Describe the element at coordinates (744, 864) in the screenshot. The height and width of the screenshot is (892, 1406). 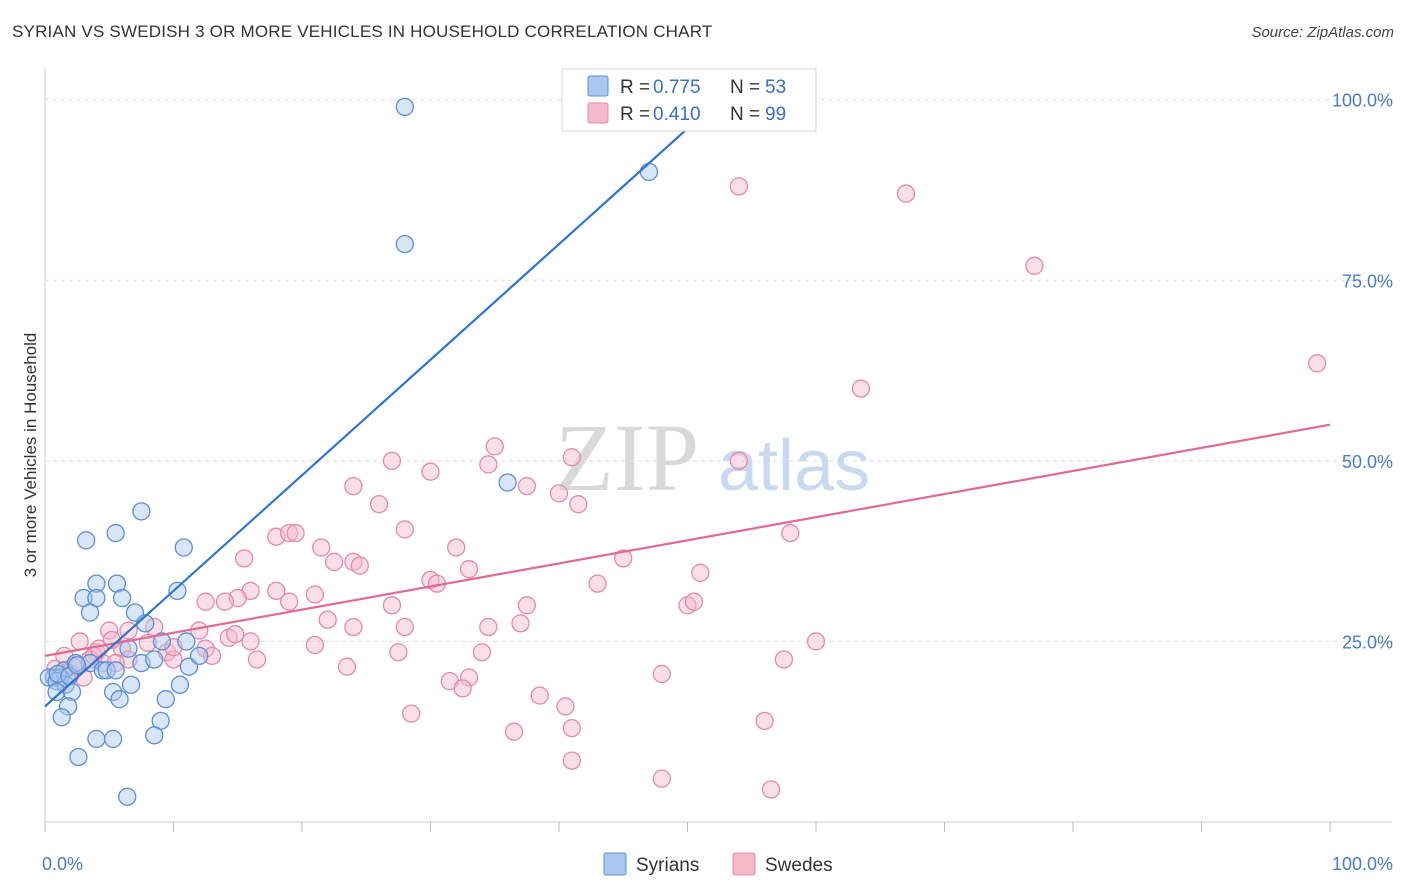
I see `legend-swedes-swatch` at that location.